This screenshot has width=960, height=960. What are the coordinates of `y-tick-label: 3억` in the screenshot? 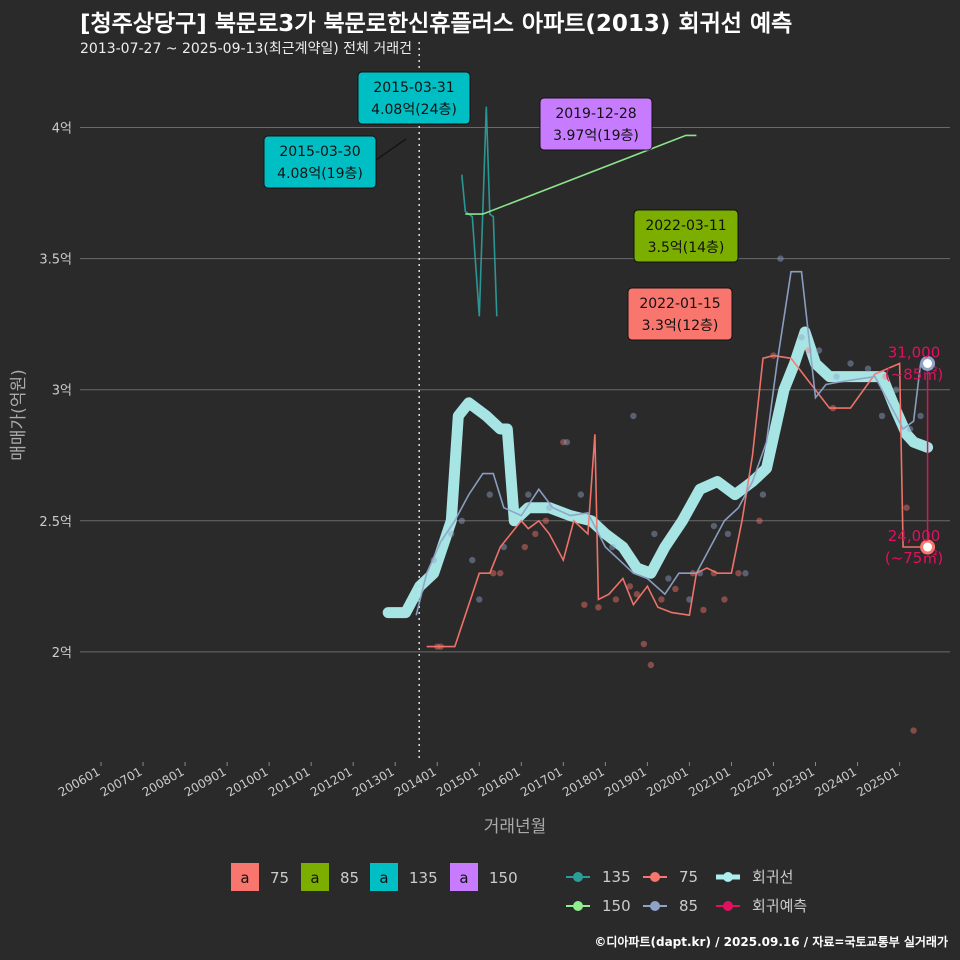 It's located at (62, 391).